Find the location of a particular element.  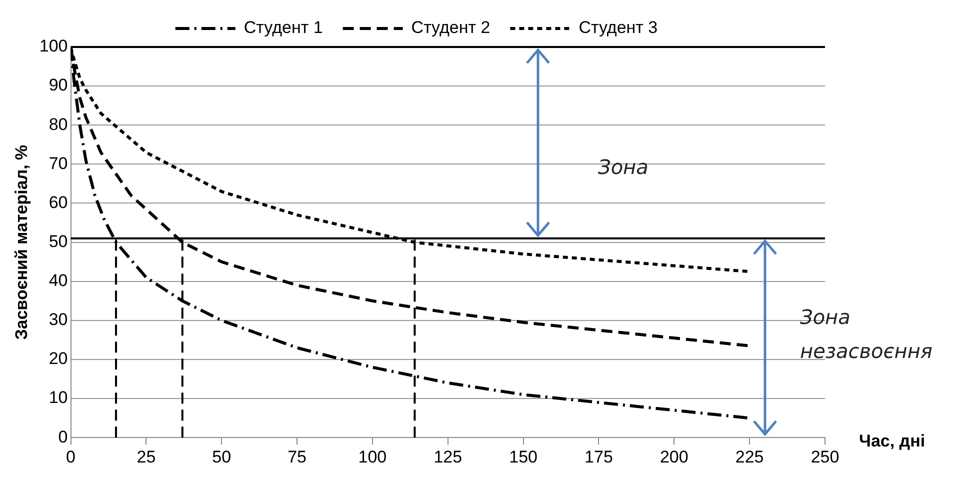

y-tick-label: 60 is located at coordinates (58, 202).